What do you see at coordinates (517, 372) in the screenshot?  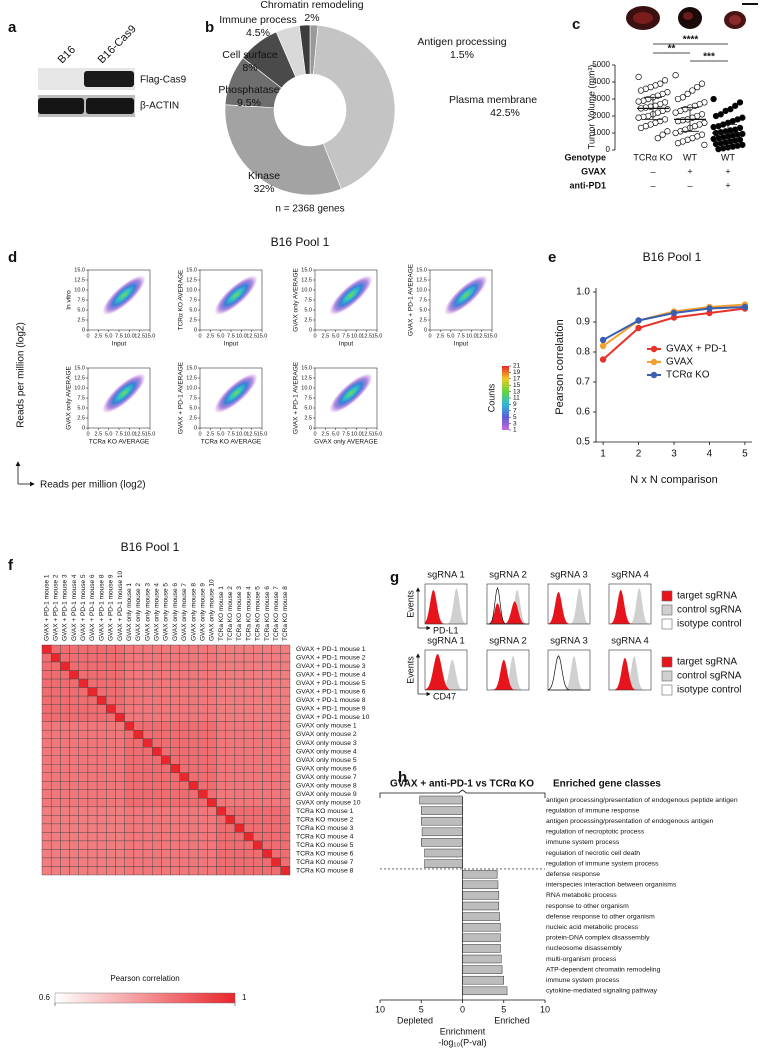 I see `colorbar-tick-label: 19` at bounding box center [517, 372].